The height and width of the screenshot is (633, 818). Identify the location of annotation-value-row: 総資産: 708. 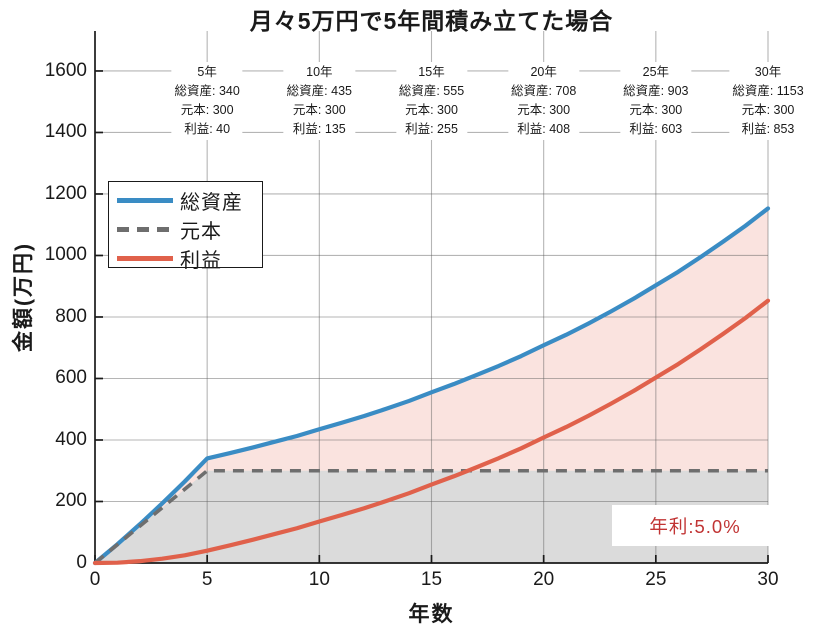
(544, 91).